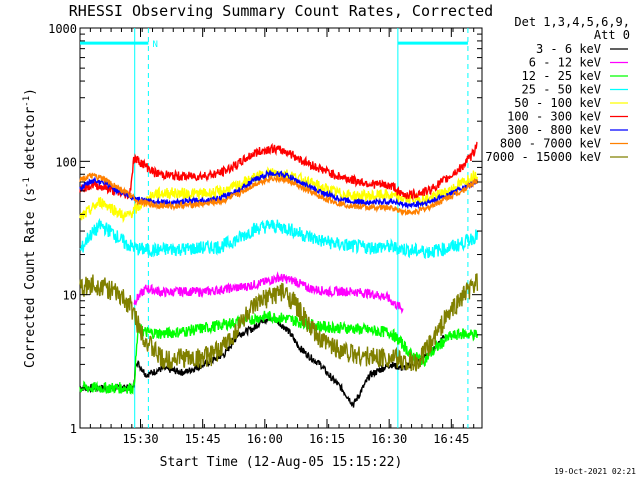  What do you see at coordinates (27, 182) in the screenshot?
I see `y-axis-label-sup1: -1` at bounding box center [27, 182].